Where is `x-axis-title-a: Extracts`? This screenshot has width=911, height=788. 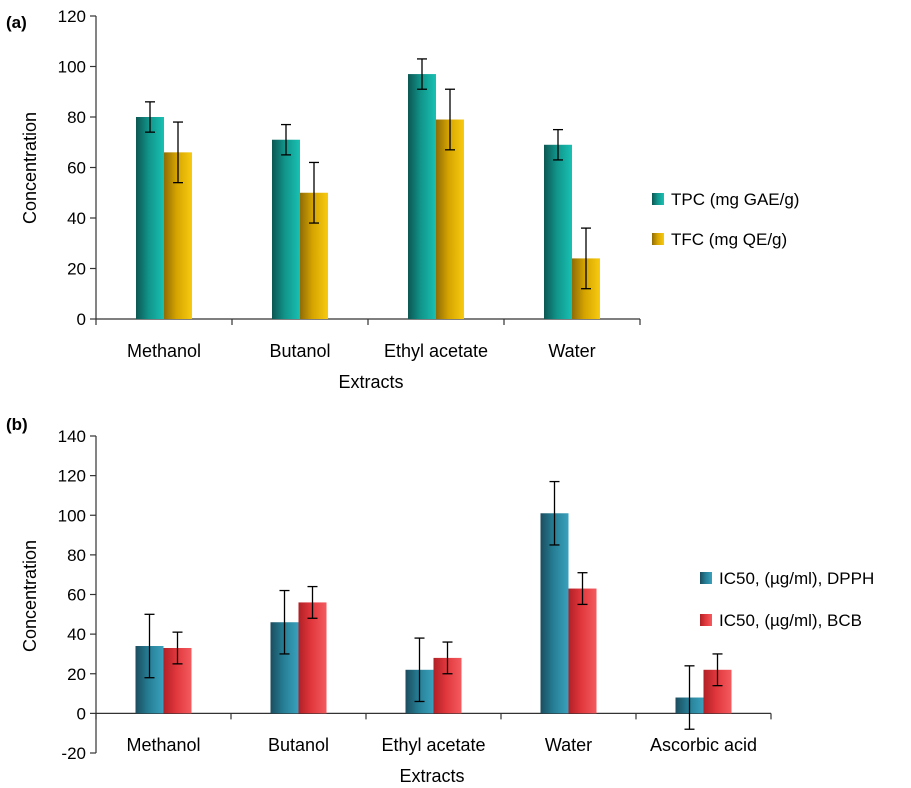
x-axis-title-a: Extracts is located at coordinates (370, 382).